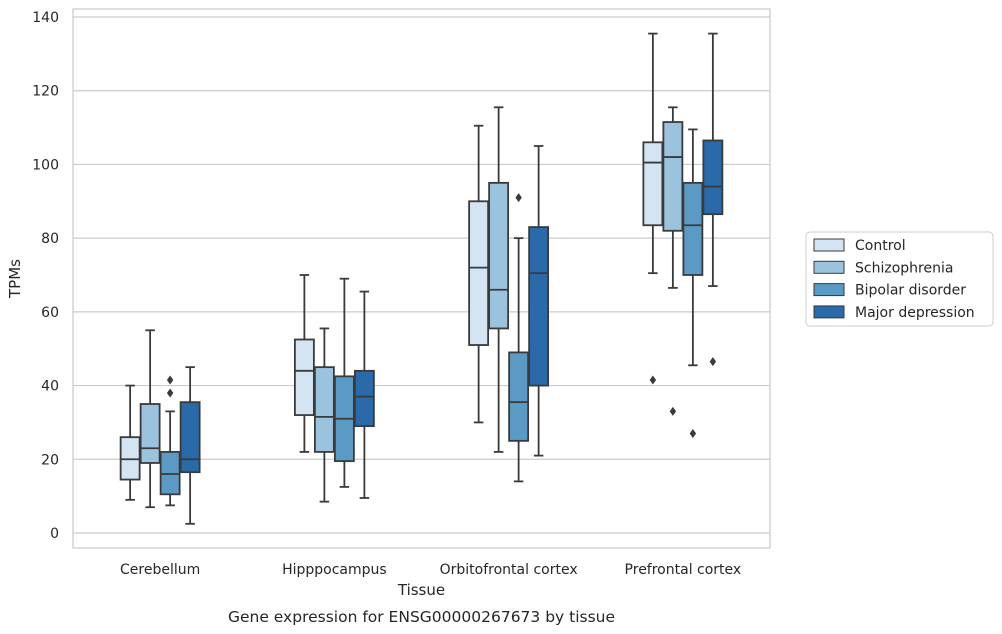 This screenshot has width=1002, height=634. What do you see at coordinates (15, 279) in the screenshot?
I see `y-axis-title: TPMs` at bounding box center [15, 279].